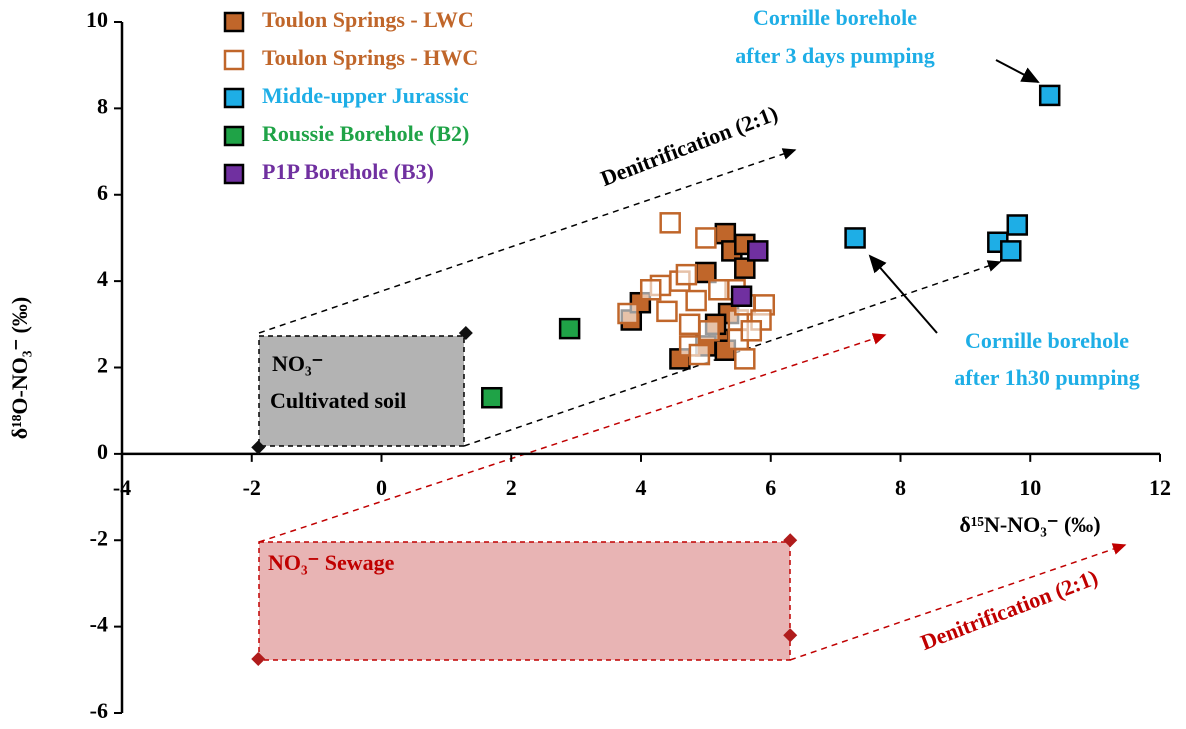 Image resolution: width=1186 pixels, height=729 pixels. I want to click on x-tick-label: 6, so click(770, 487).